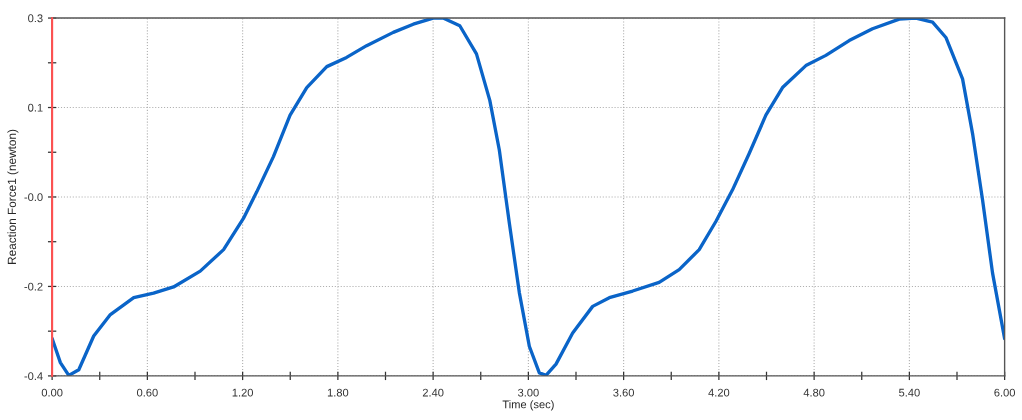  What do you see at coordinates (242, 392) in the screenshot?
I see `x-tick-label: 1.20` at bounding box center [242, 392].